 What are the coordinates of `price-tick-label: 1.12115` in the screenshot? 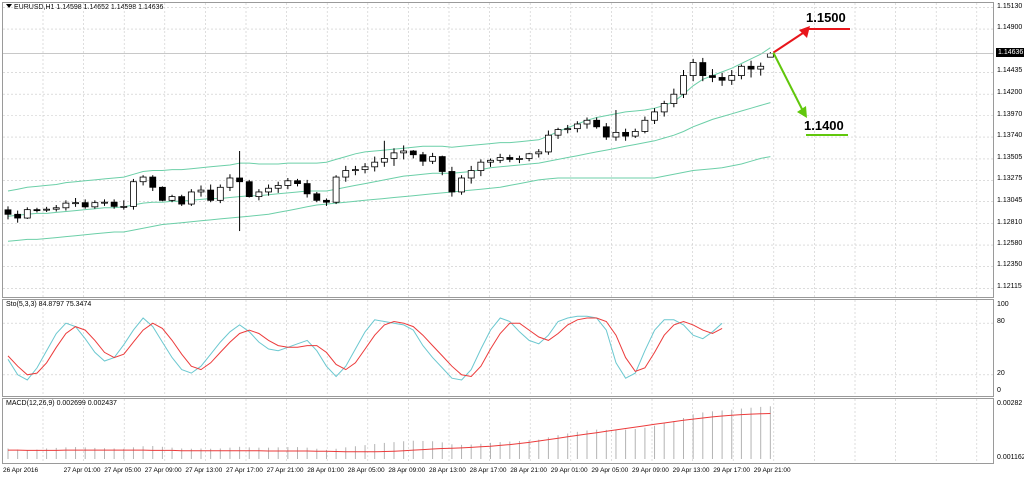 It's located at (1009, 287).